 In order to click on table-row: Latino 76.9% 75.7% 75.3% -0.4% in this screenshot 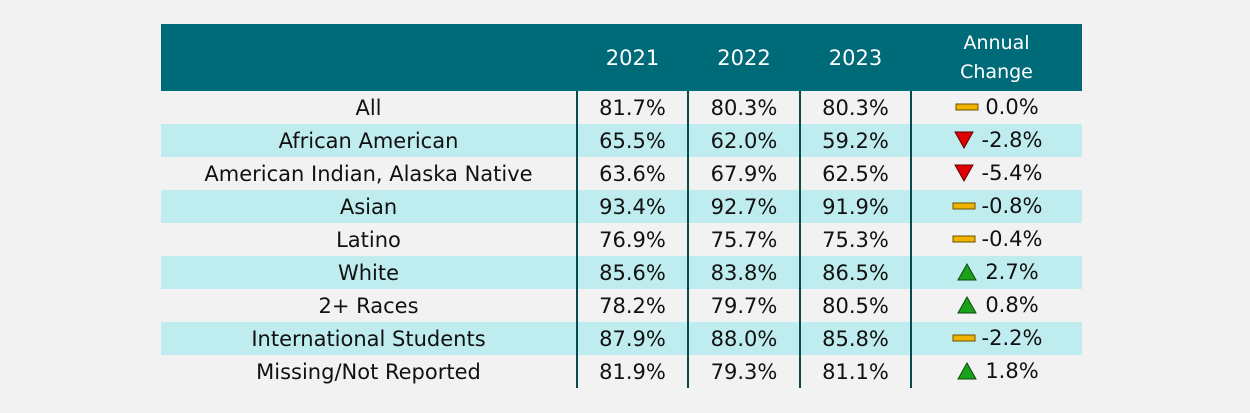, I will do `click(621, 239)`.